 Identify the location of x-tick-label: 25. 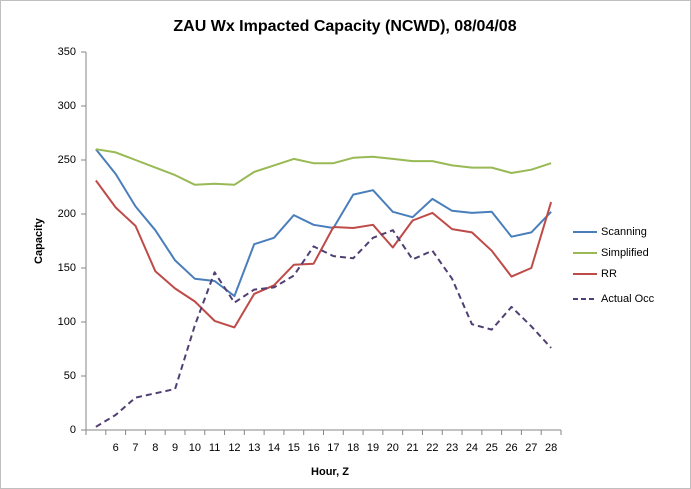
(492, 448).